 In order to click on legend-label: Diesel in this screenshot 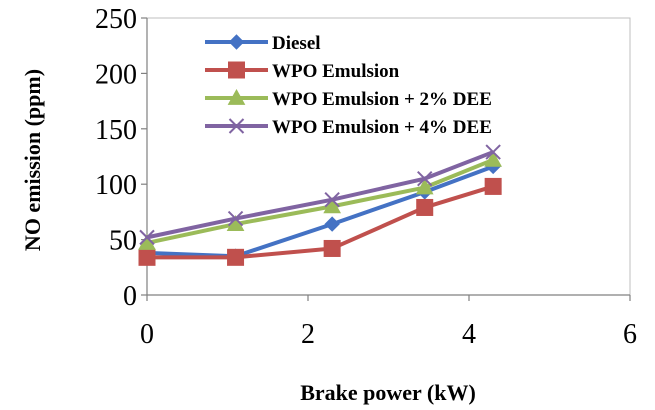, I will do `click(296, 43)`.